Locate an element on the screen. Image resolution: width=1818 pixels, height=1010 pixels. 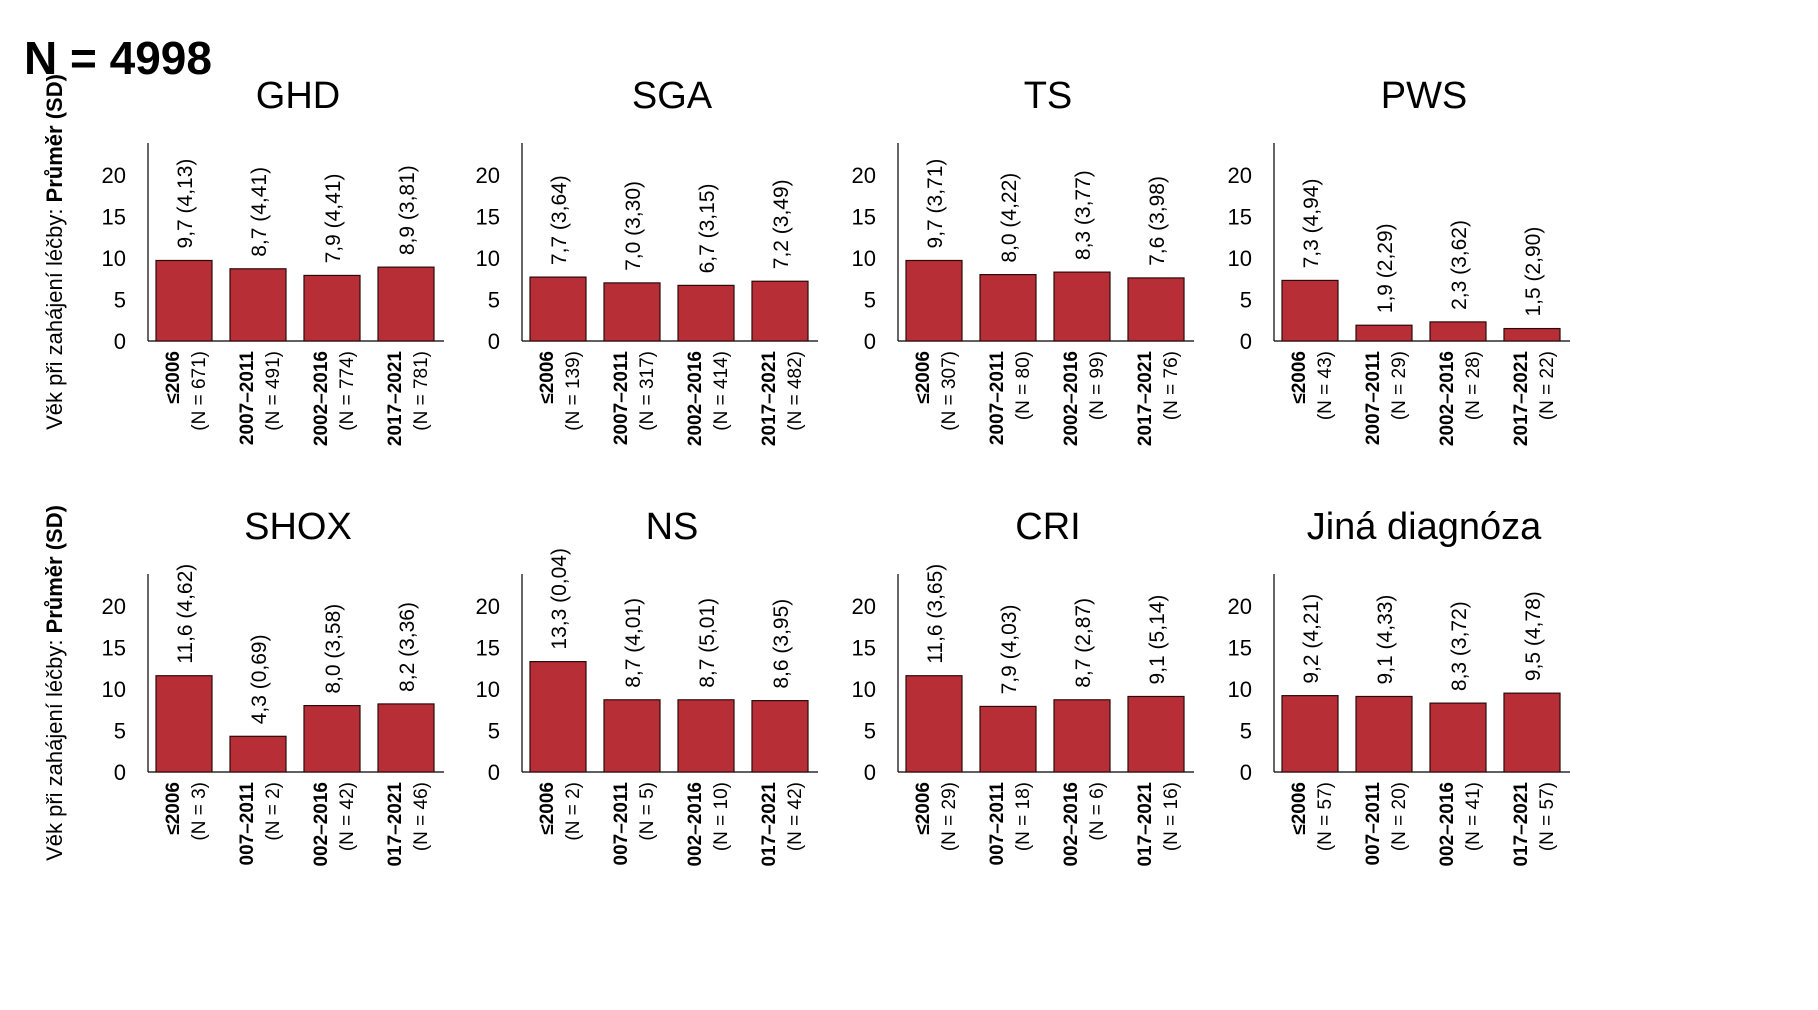
category-n-label: (N = 6) is located at coordinates (1097, 811).